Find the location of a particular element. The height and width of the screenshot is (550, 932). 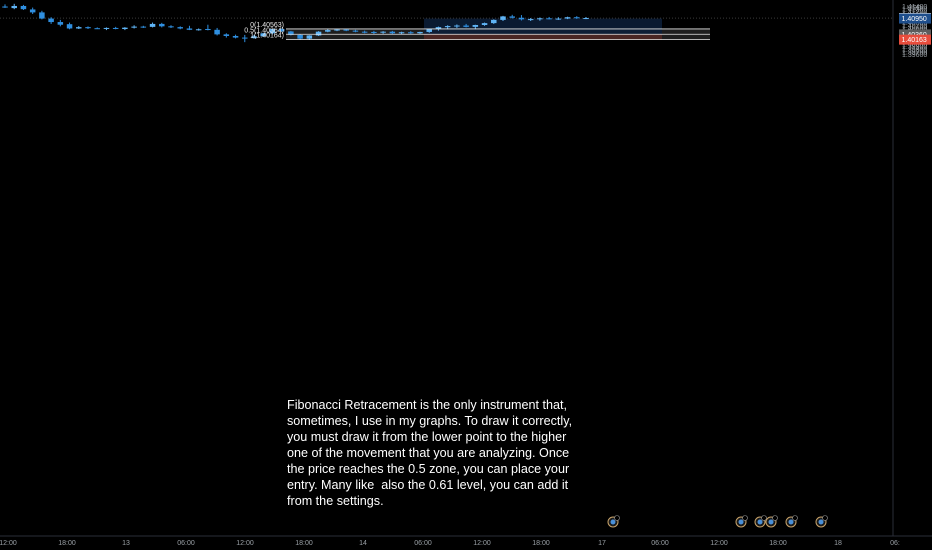

fib-level-label: 0(1.40563) is located at coordinates (267, 25).